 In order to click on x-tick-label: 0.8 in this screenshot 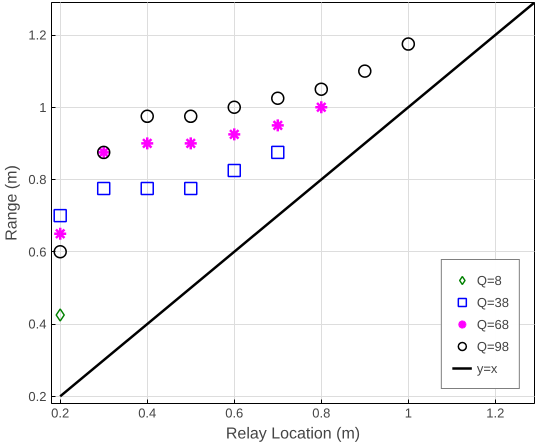, I will do `click(321, 413)`.